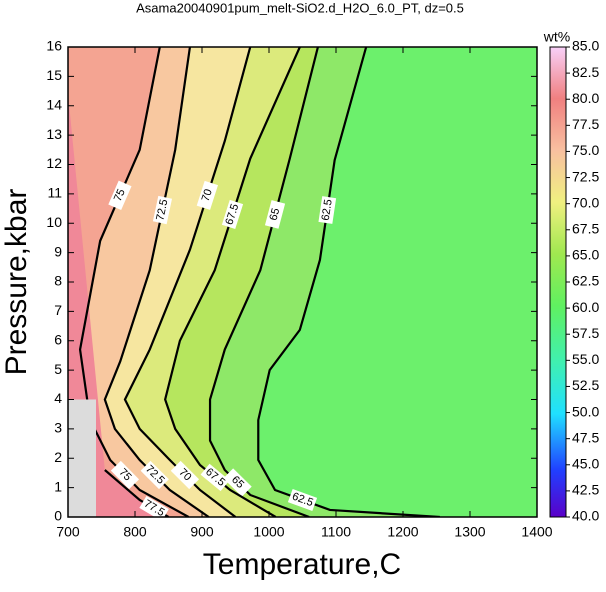  What do you see at coordinates (58, 281) in the screenshot?
I see `y-tick-label: 8` at bounding box center [58, 281].